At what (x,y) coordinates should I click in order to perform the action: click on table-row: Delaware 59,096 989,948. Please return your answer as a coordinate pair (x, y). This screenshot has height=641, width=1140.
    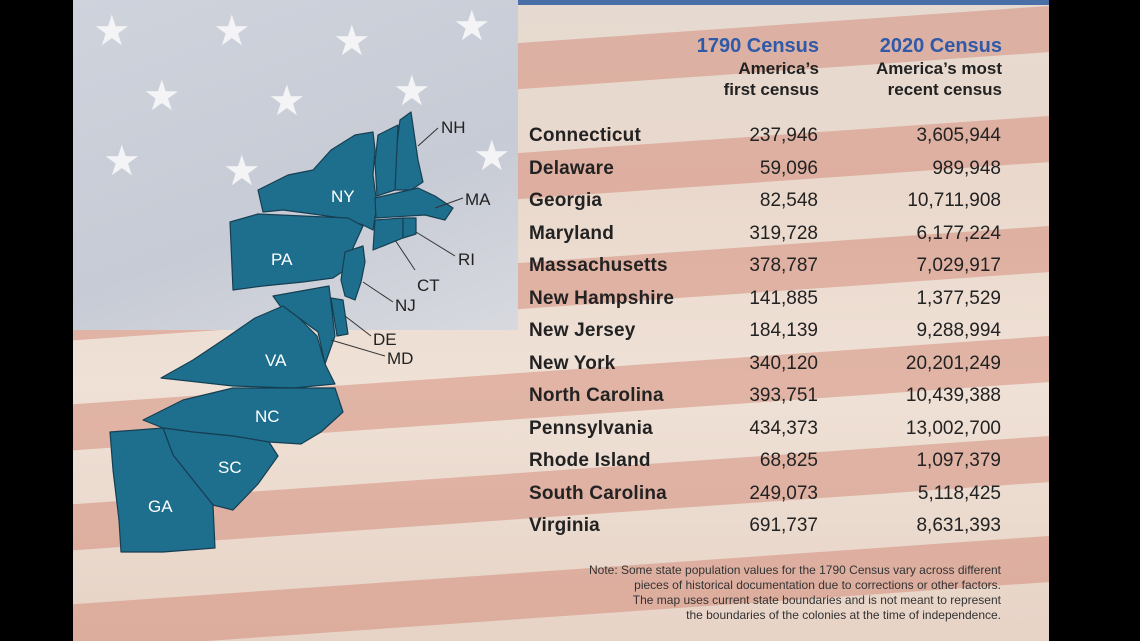
    Looking at the image, I should click on (765, 174).